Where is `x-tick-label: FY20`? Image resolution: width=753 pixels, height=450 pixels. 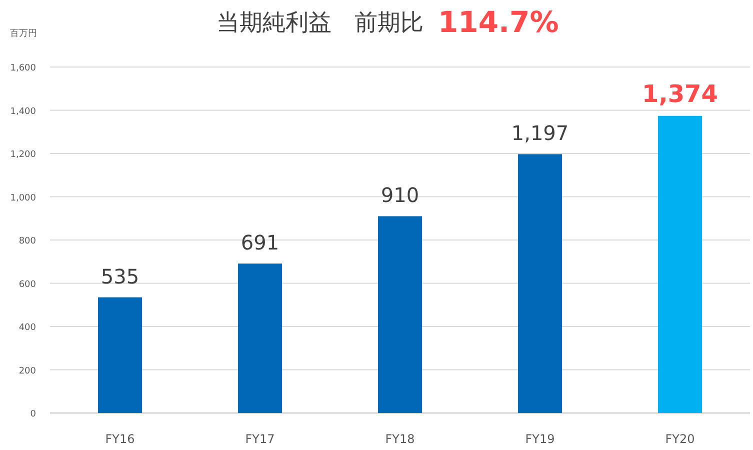
x-tick-label: FY20 is located at coordinates (680, 439).